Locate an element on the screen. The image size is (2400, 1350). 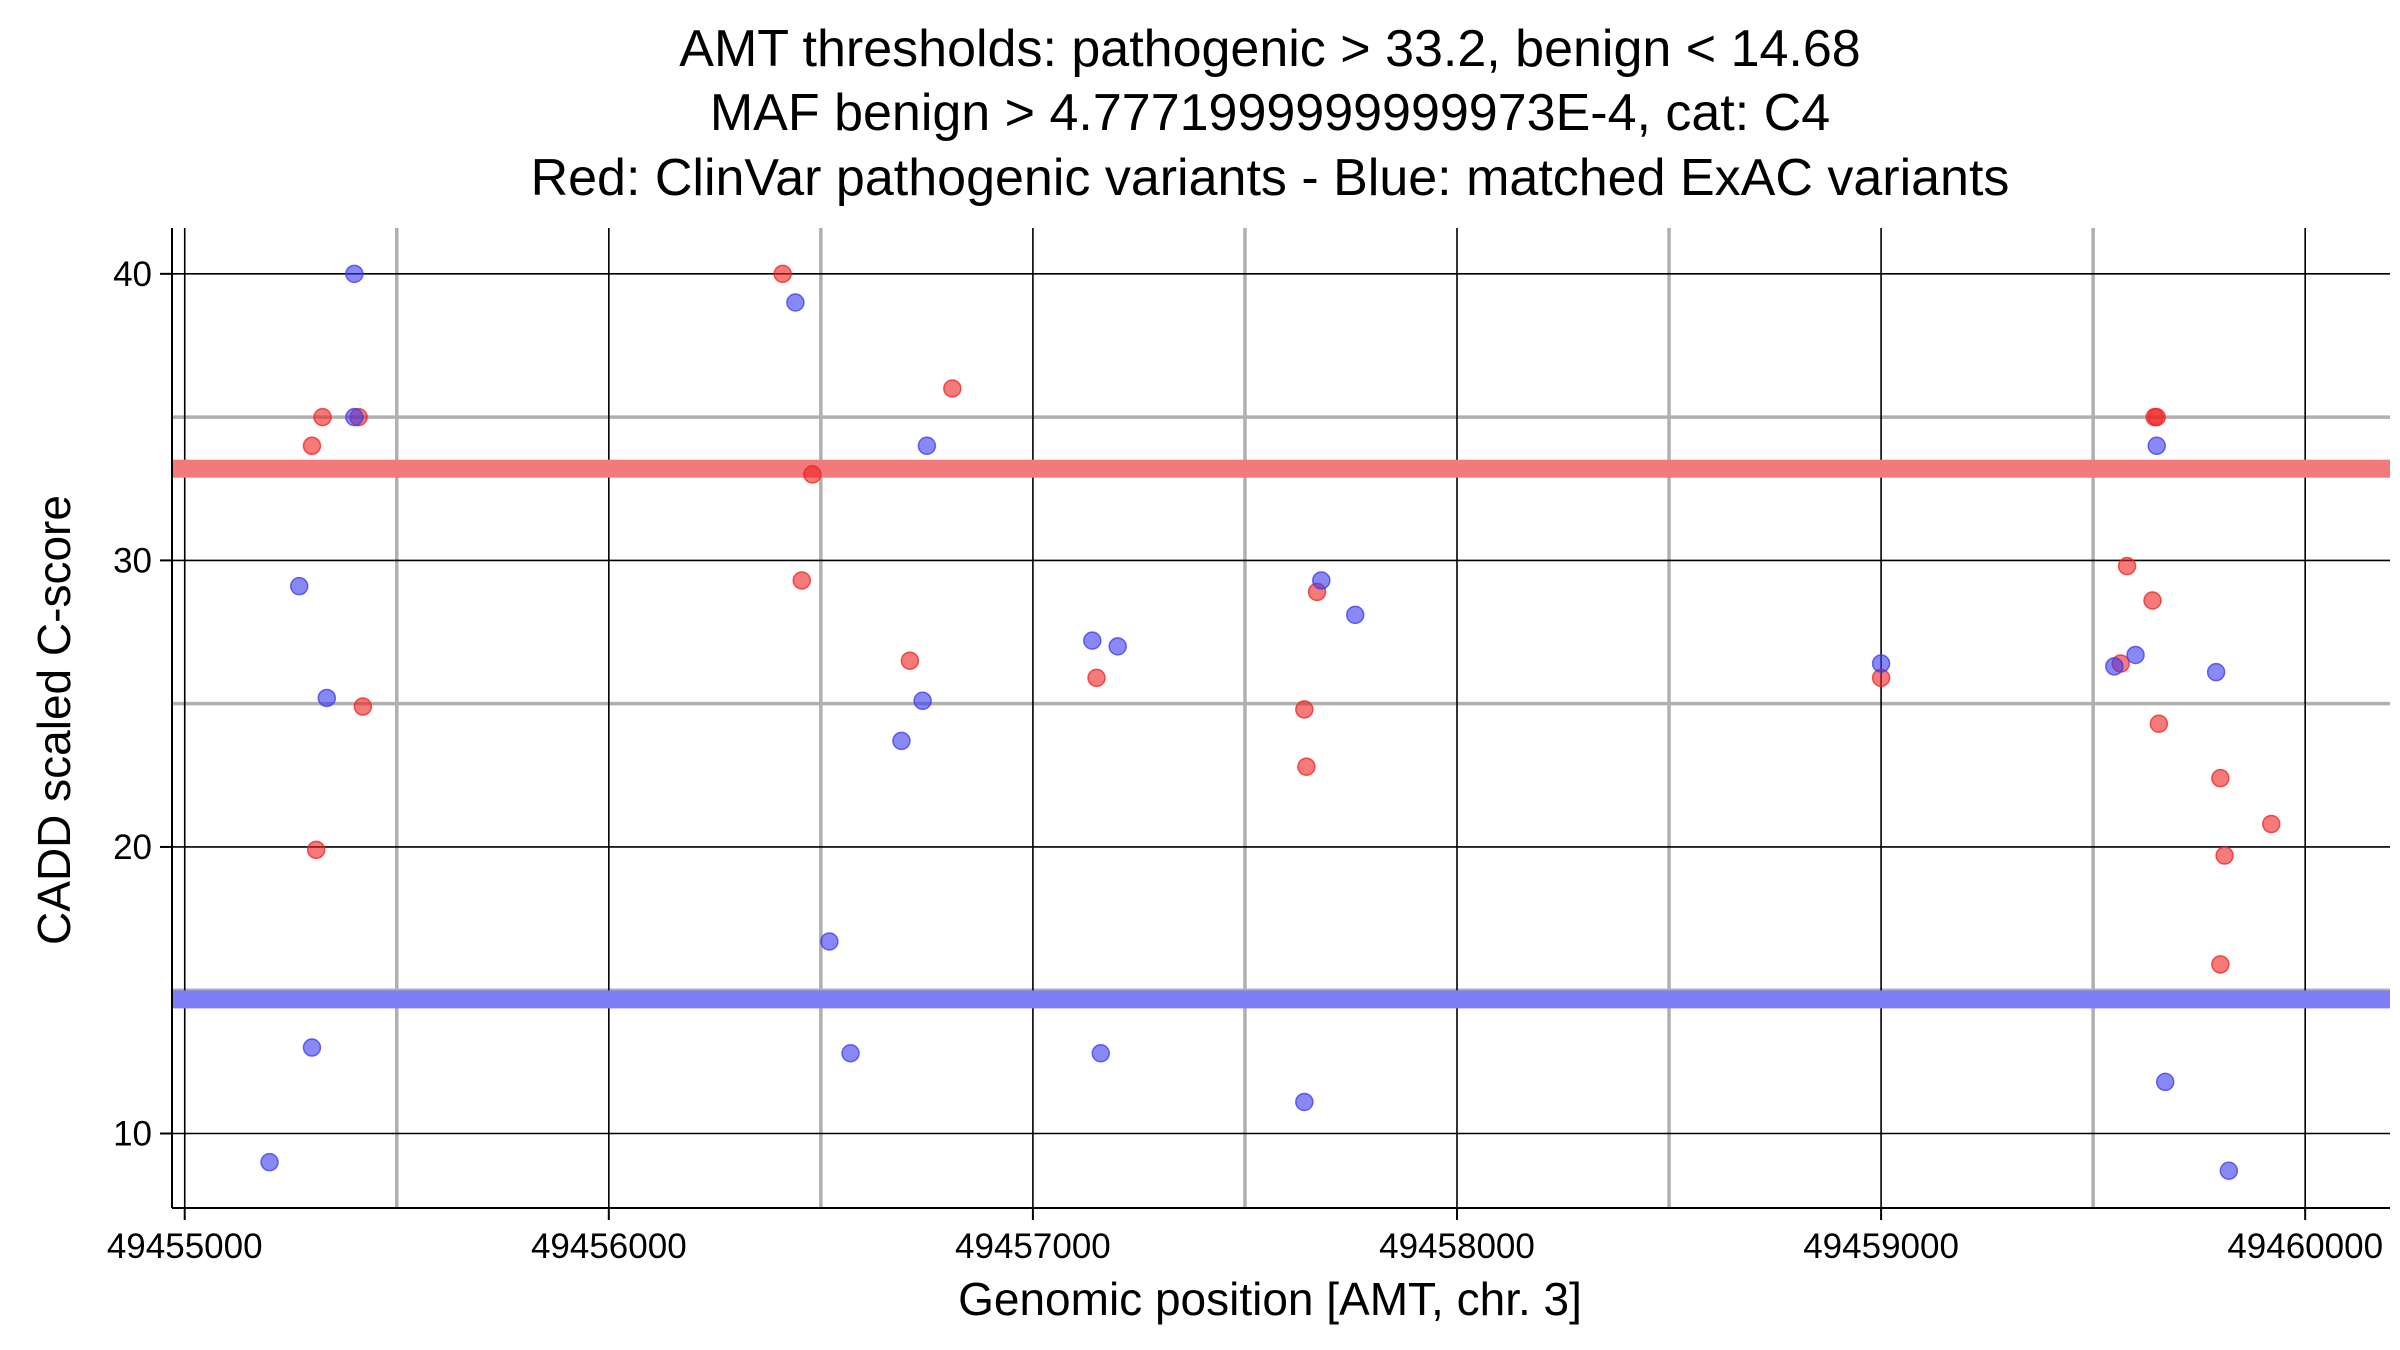
x-tick-label-4: 49459000 is located at coordinates (1881, 1246).